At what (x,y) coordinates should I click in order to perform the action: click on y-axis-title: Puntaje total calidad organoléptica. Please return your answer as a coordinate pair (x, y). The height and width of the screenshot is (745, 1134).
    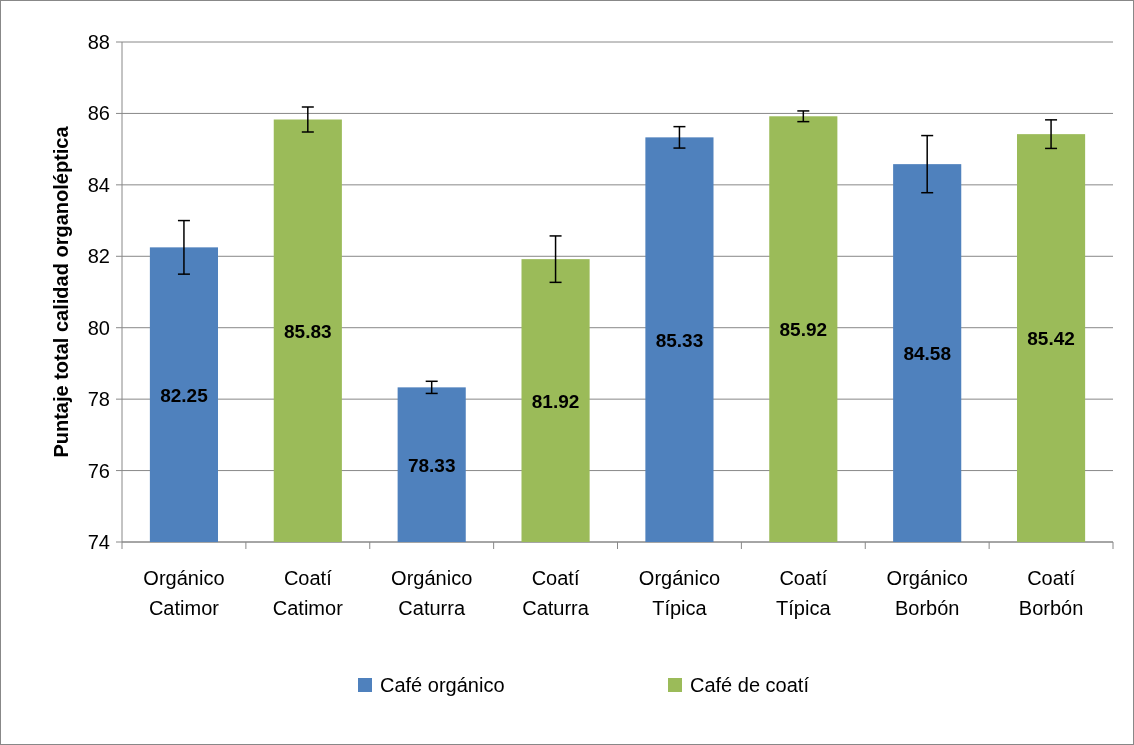
    Looking at the image, I should click on (61, 291).